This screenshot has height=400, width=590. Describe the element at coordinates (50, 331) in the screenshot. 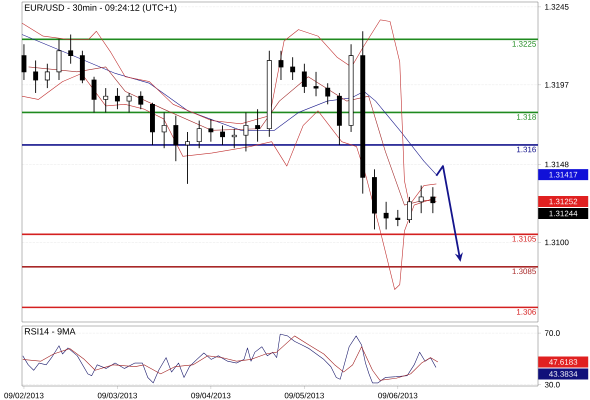

I see `chart-title: RSI14 - 9MA` at that location.